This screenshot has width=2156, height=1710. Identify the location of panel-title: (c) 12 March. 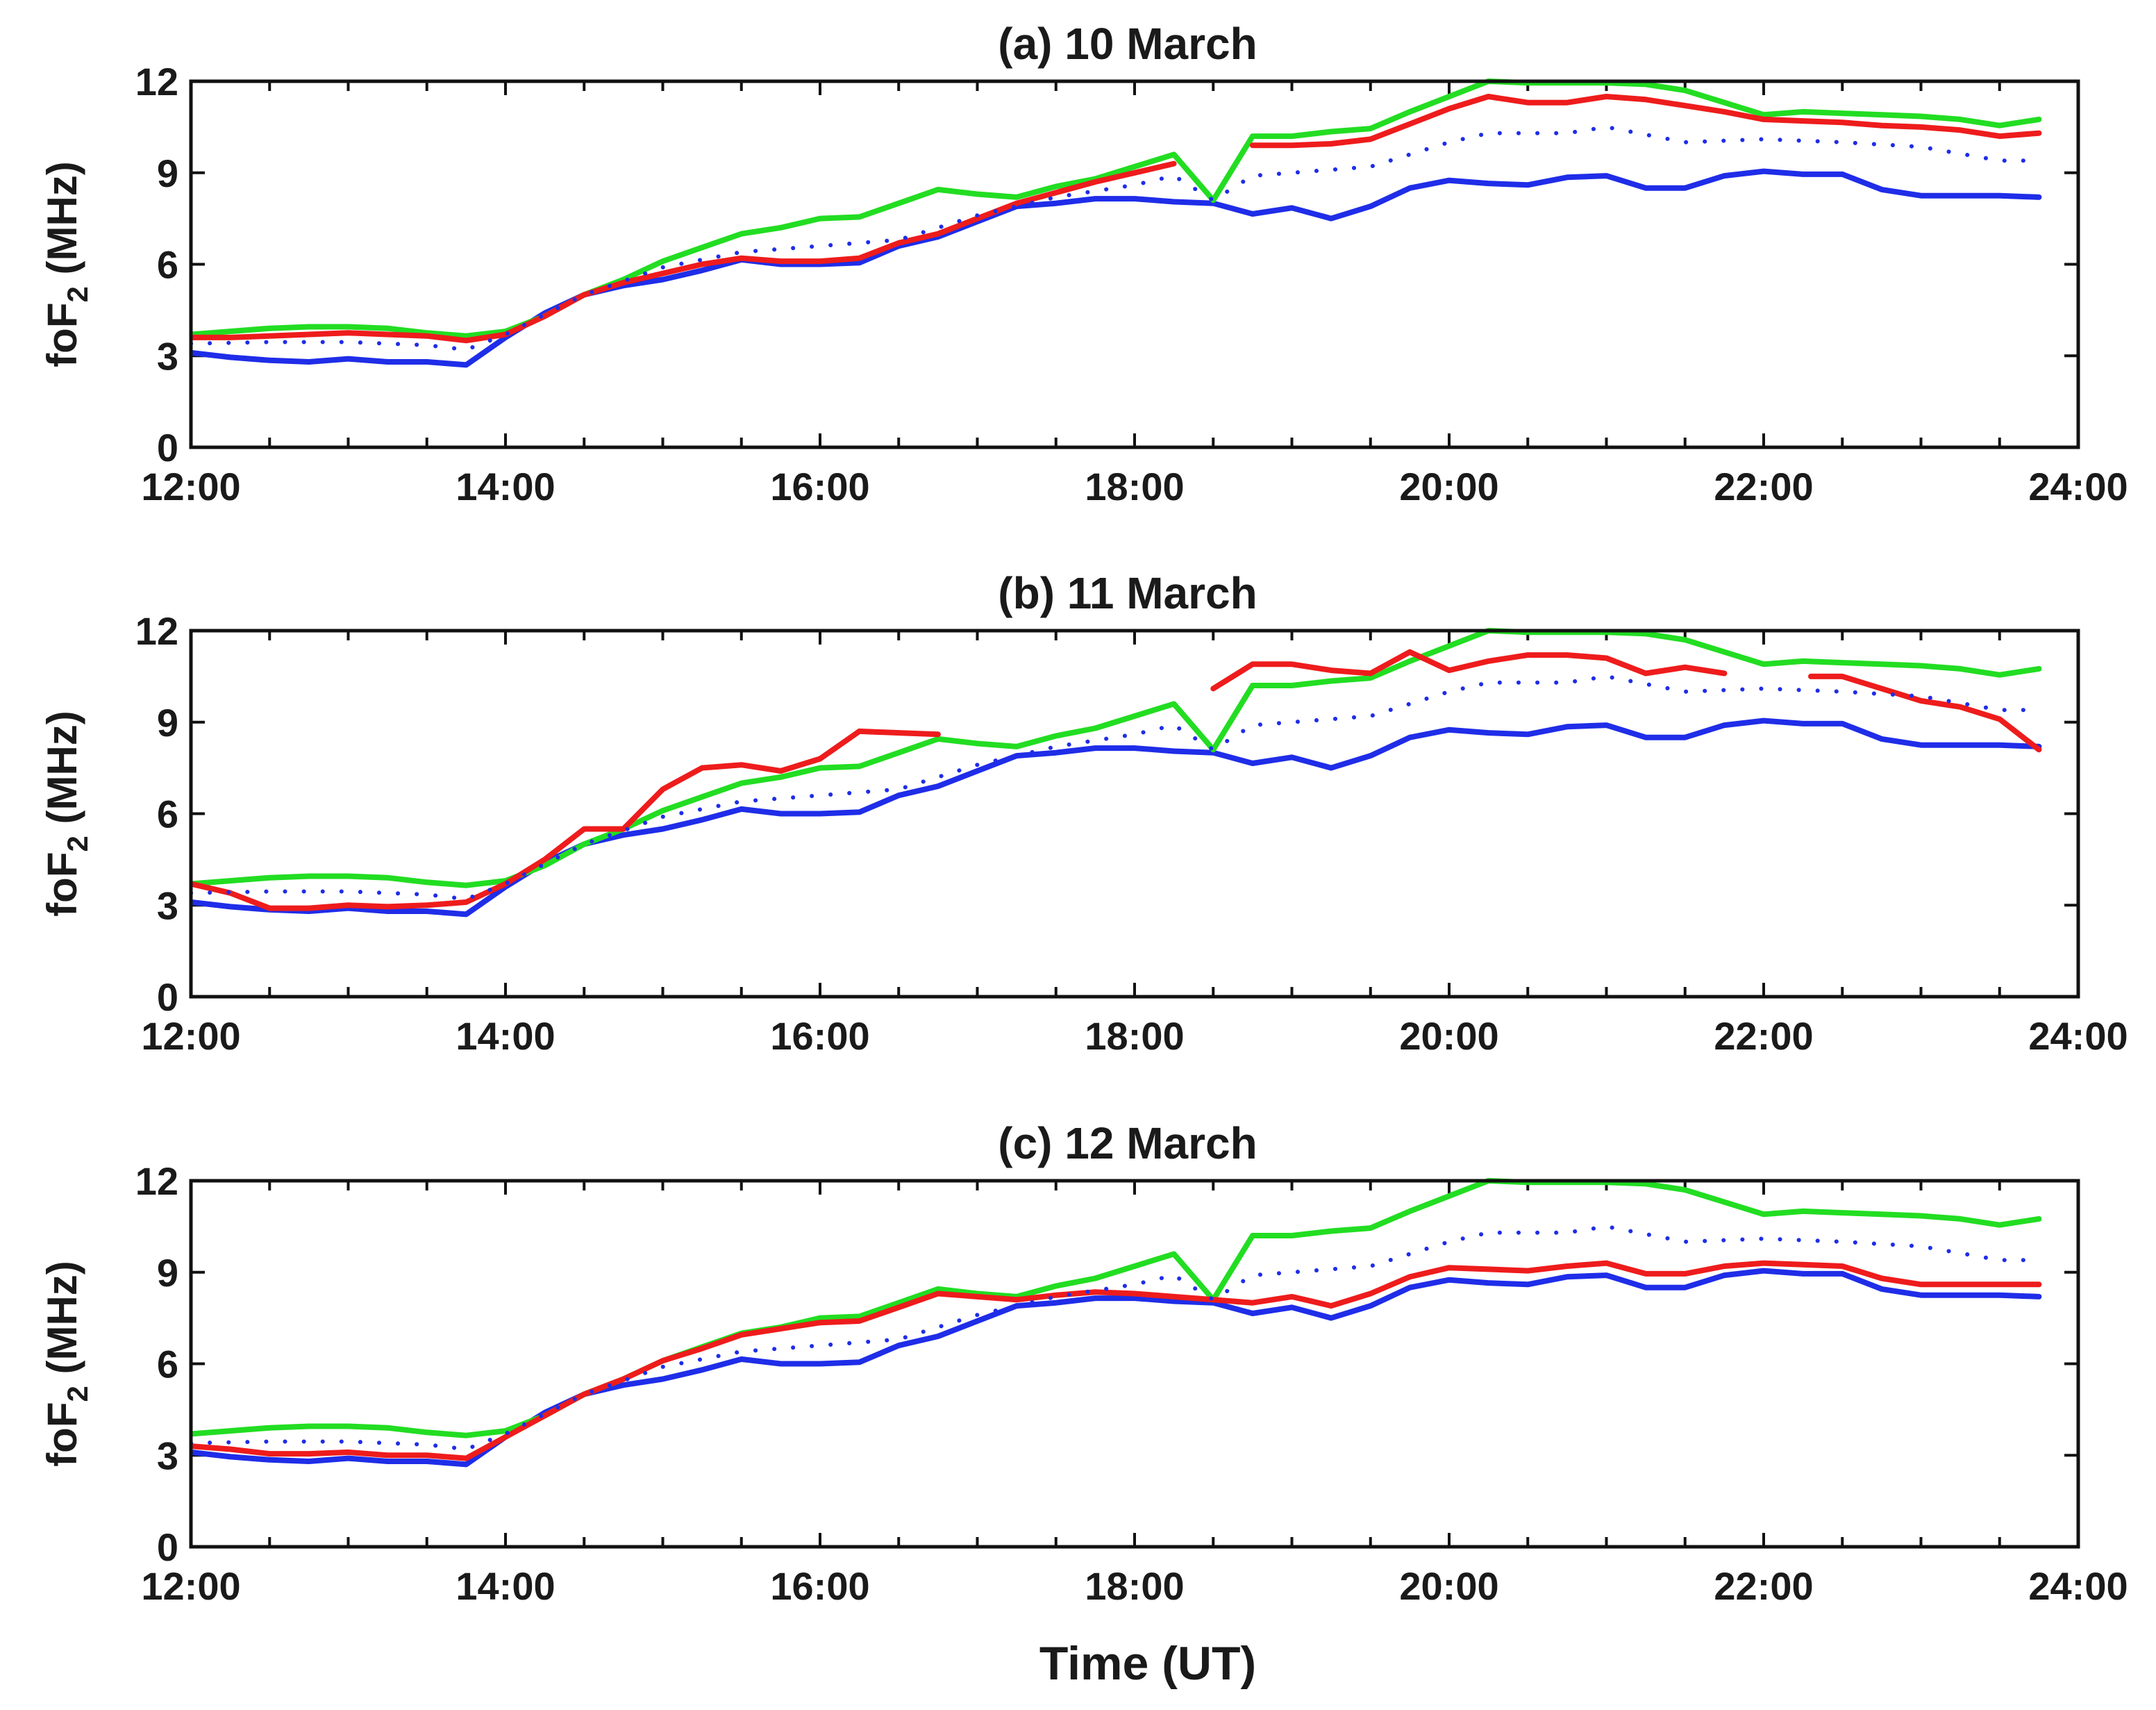
(1127, 1143).